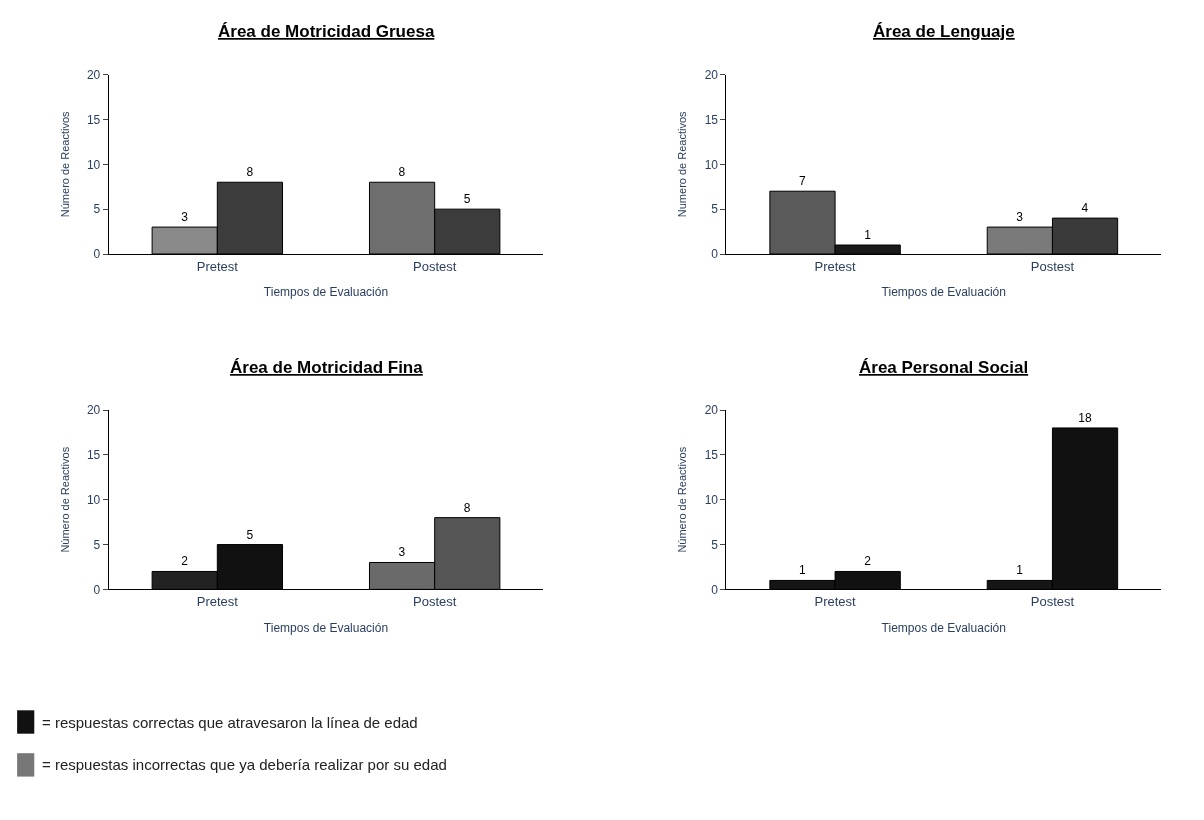  Describe the element at coordinates (244, 764) in the screenshot. I see `text: = respuestas incorrectas que ya debería realizar por su edad` at that location.